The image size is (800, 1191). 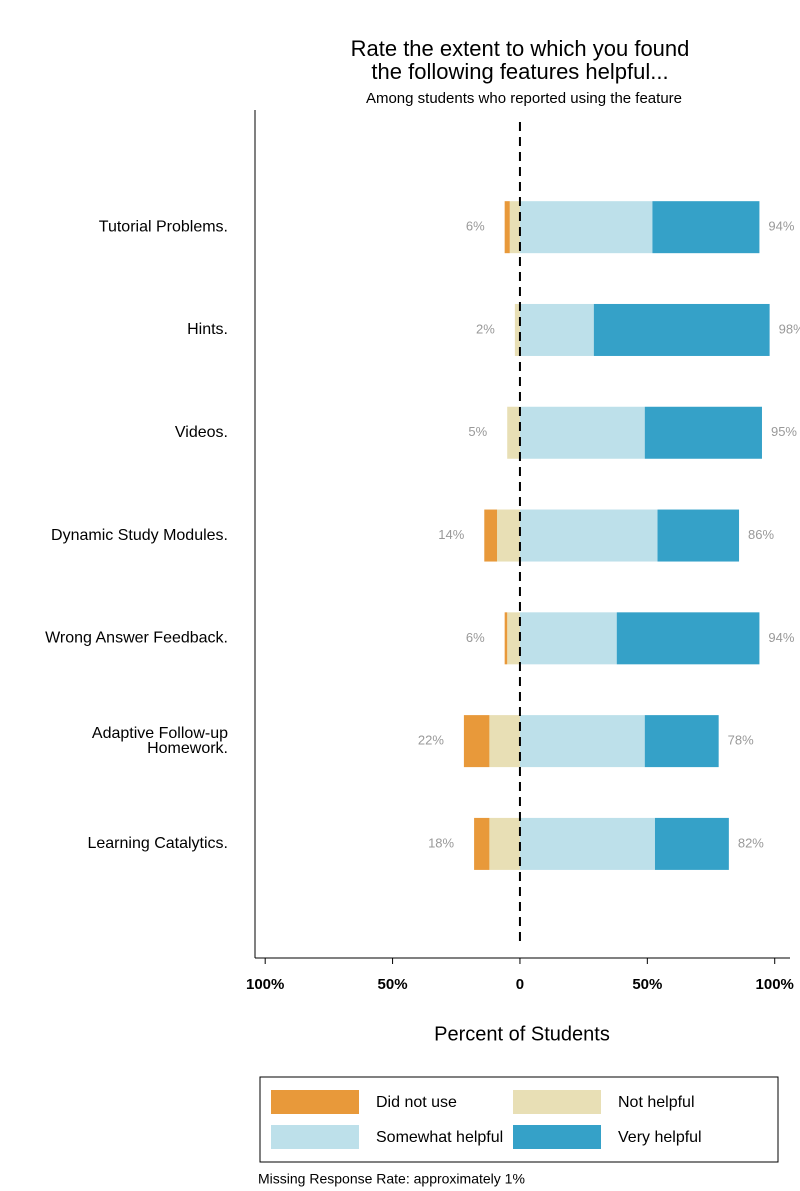 What do you see at coordinates (207, 329) in the screenshot?
I see `category-label: Hints.` at bounding box center [207, 329].